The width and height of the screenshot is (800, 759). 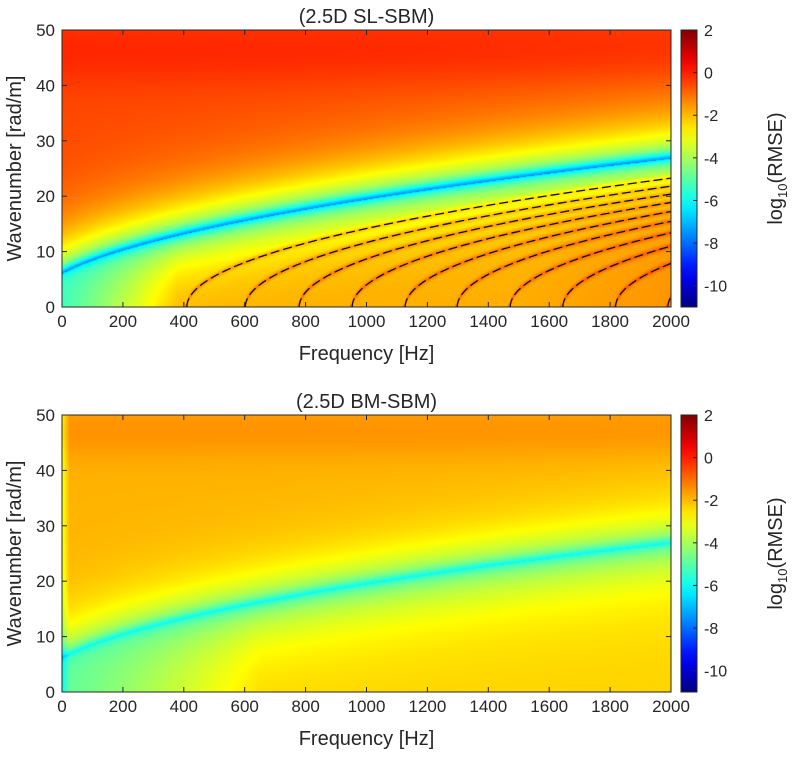 I want to click on chart-title: (2.5D SL-SBM), so click(x=367, y=17).